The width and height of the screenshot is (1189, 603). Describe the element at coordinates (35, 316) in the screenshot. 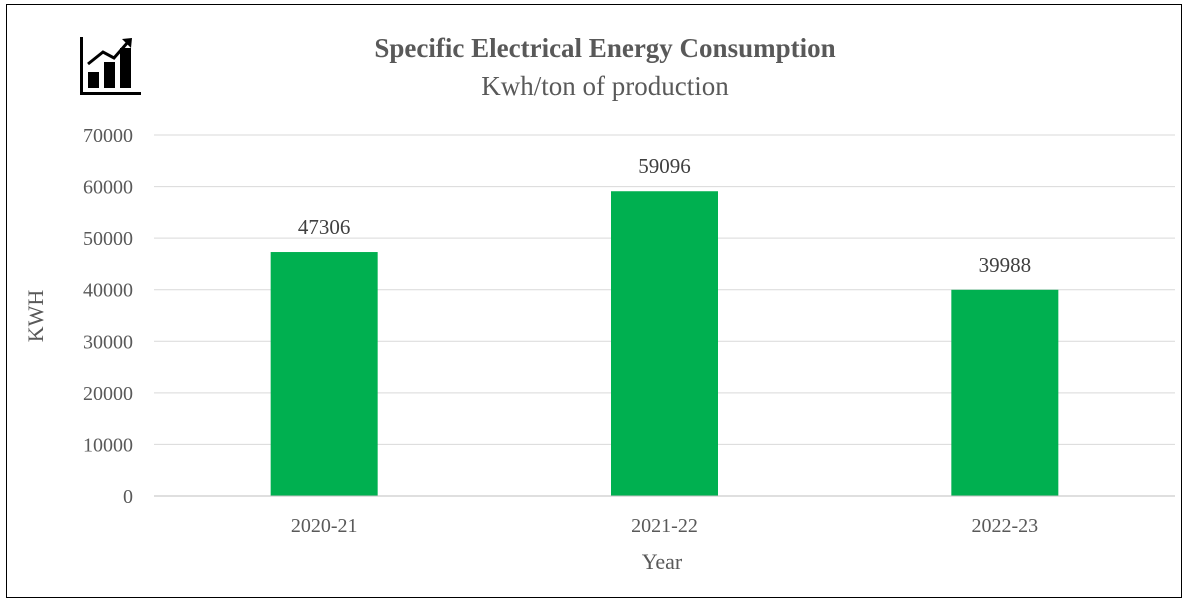

I see `y-axis-label: KWH` at that location.